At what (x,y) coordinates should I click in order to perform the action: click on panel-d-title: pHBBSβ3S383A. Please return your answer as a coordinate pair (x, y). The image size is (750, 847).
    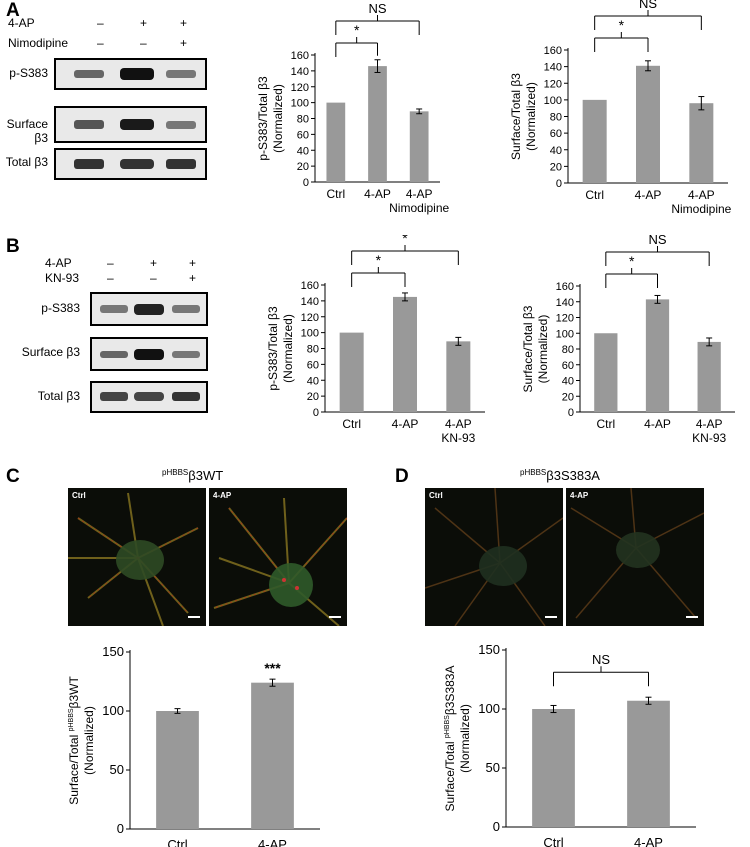
    Looking at the image, I should click on (560, 475).